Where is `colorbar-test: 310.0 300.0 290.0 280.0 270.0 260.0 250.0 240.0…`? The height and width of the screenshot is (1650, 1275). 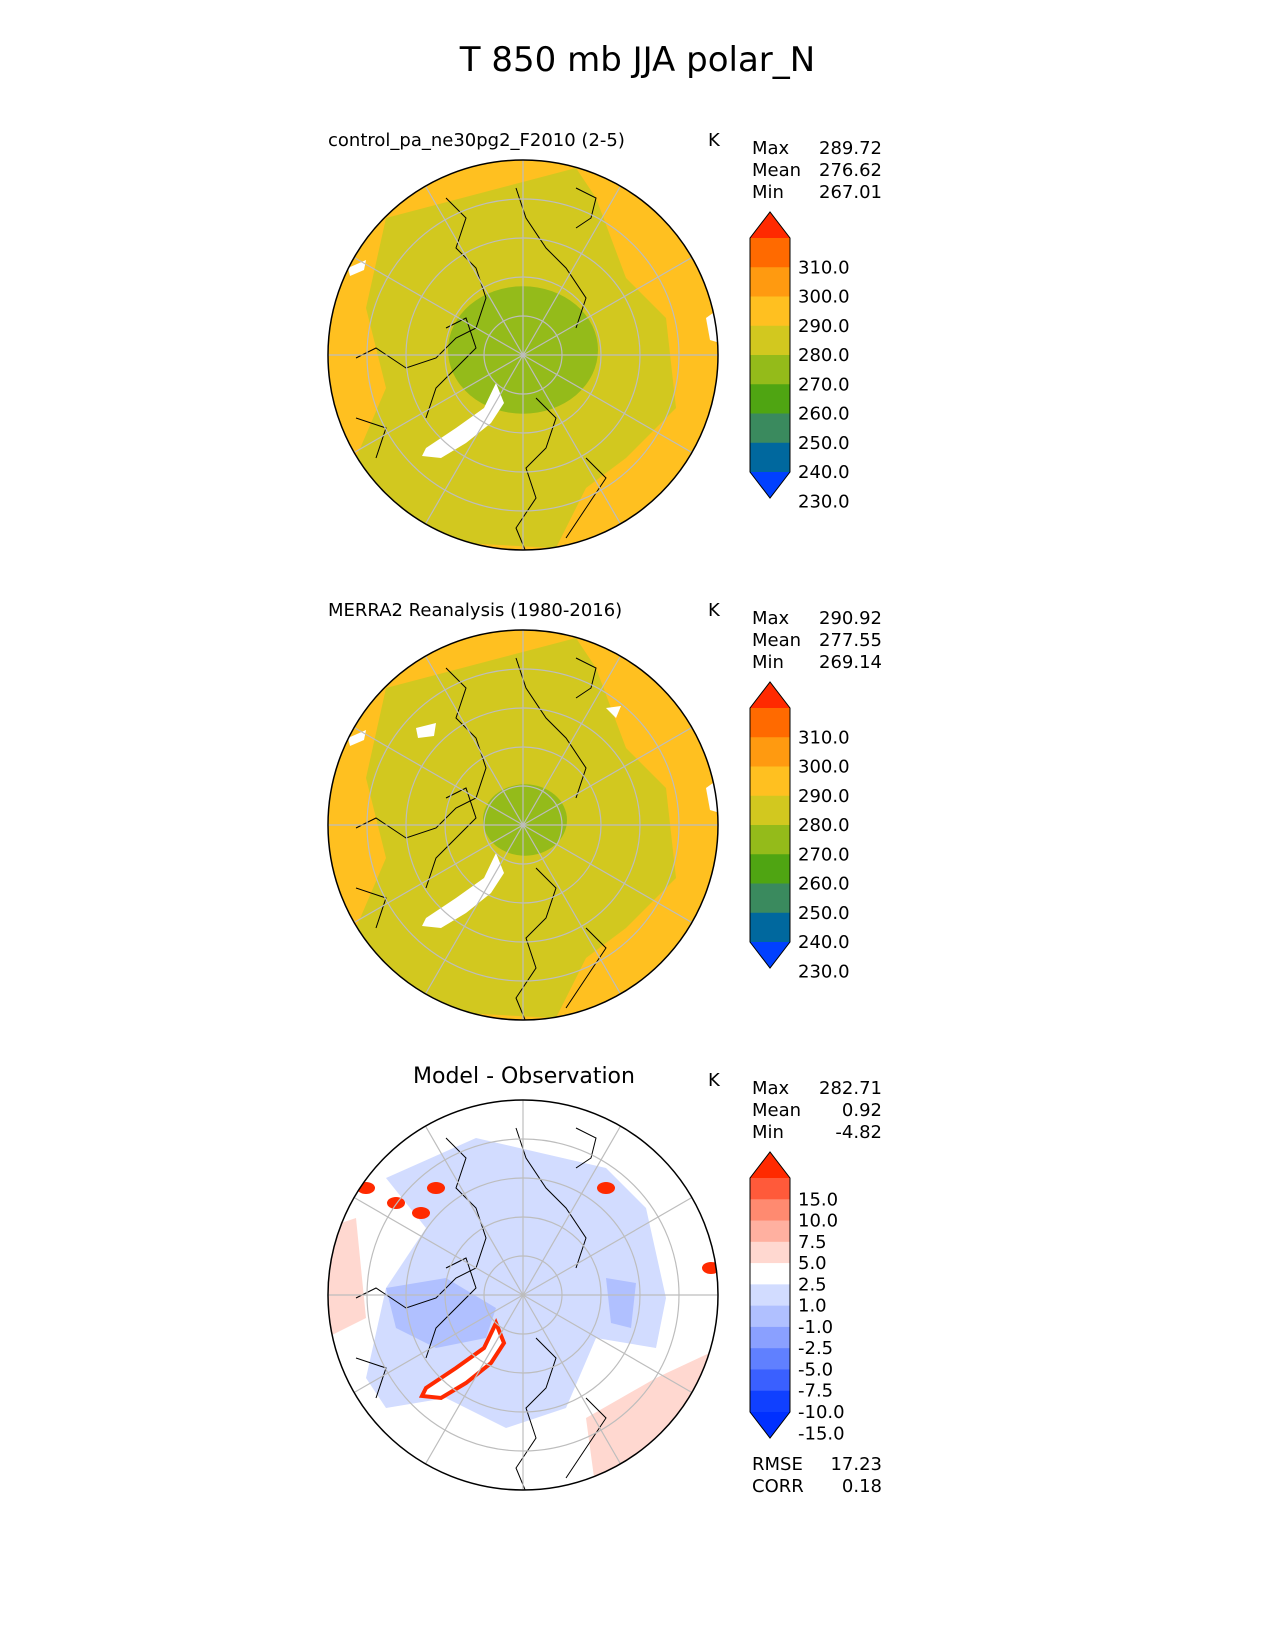
colorbar-test: 310.0 300.0 290.0 280.0 270.0 260.0 250.0 240.0… is located at coordinates (799, 361).